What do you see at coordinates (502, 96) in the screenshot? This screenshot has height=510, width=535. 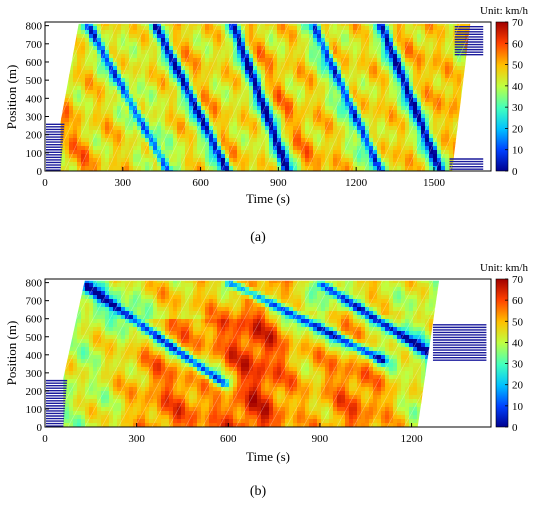 I see `colorbar-scale-a` at bounding box center [502, 96].